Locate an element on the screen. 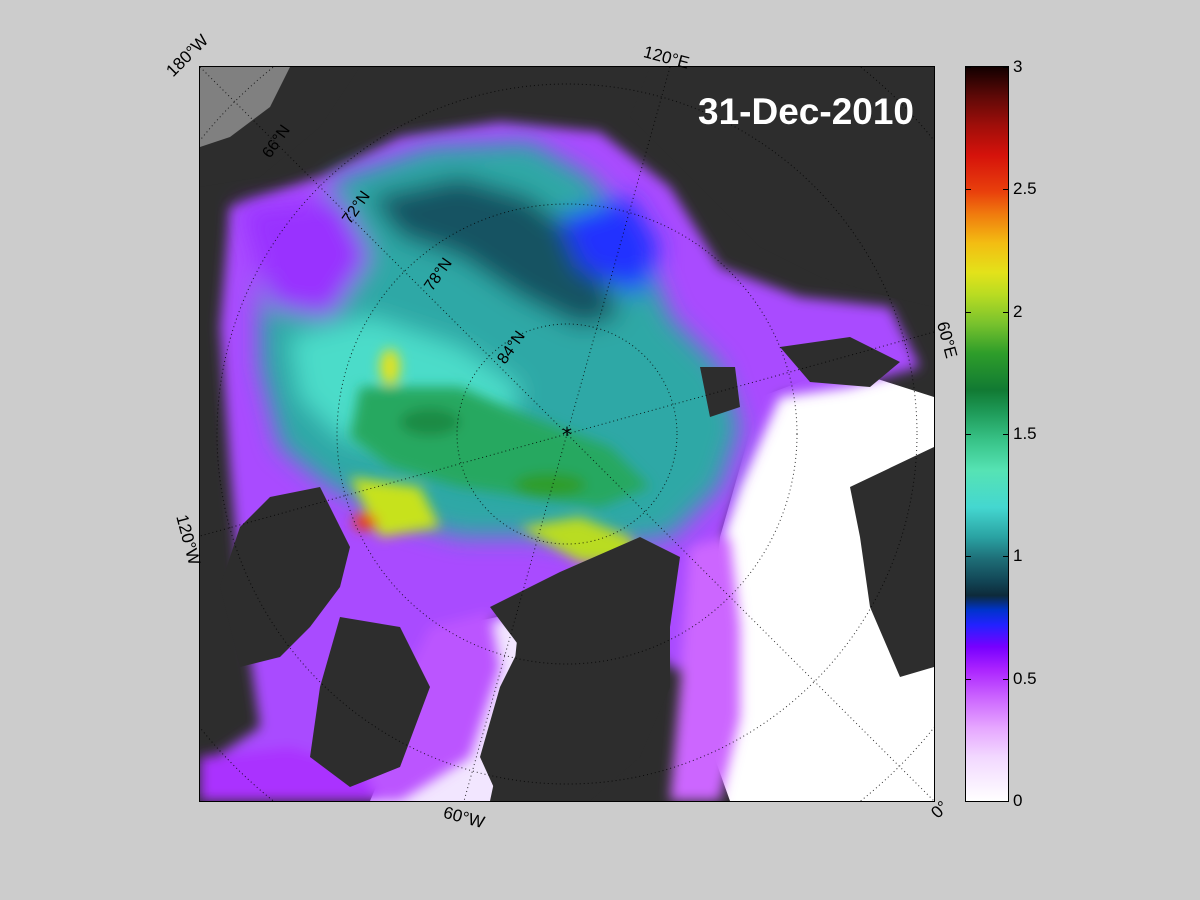 Image resolution: width=1200 pixels, height=900 pixels. siberia-land is located at coordinates (782, 187).